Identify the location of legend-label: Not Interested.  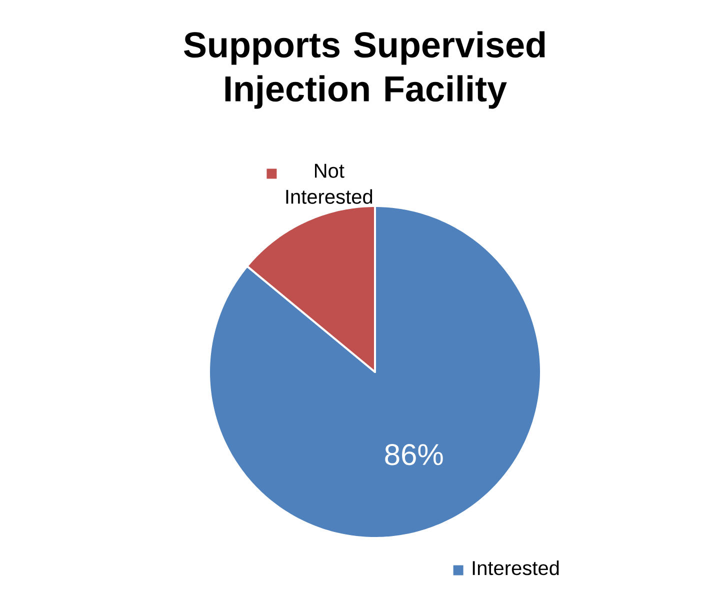
(329, 184).